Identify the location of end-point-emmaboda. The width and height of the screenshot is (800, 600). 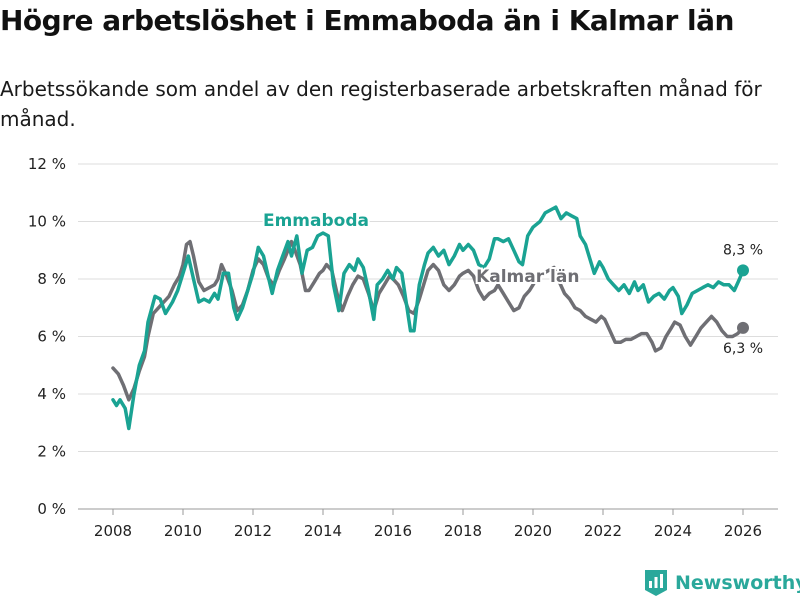
(743, 270).